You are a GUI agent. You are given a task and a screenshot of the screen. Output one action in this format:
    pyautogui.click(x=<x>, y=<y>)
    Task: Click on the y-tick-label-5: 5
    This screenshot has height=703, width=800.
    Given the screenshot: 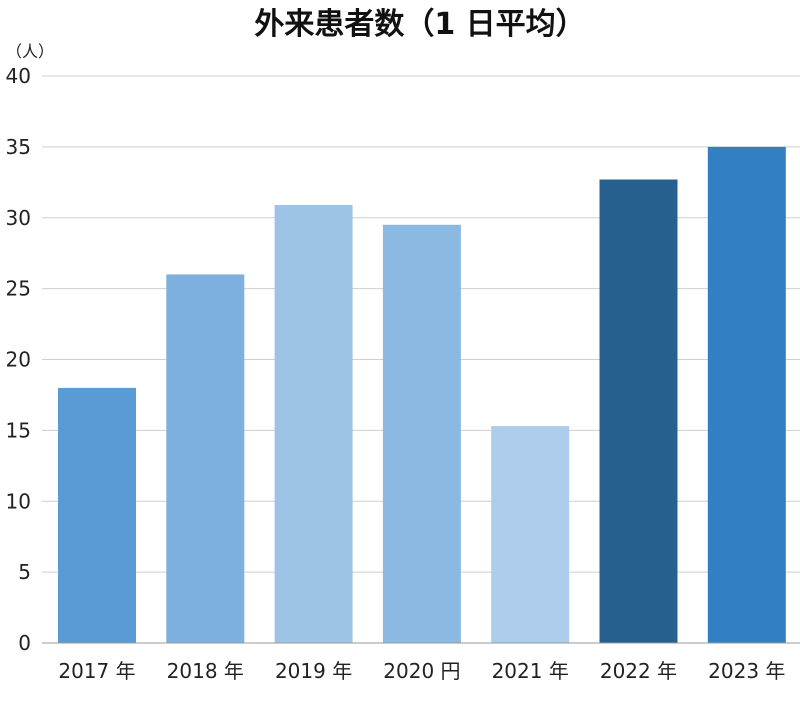 What is the action you would take?
    pyautogui.click(x=24, y=572)
    